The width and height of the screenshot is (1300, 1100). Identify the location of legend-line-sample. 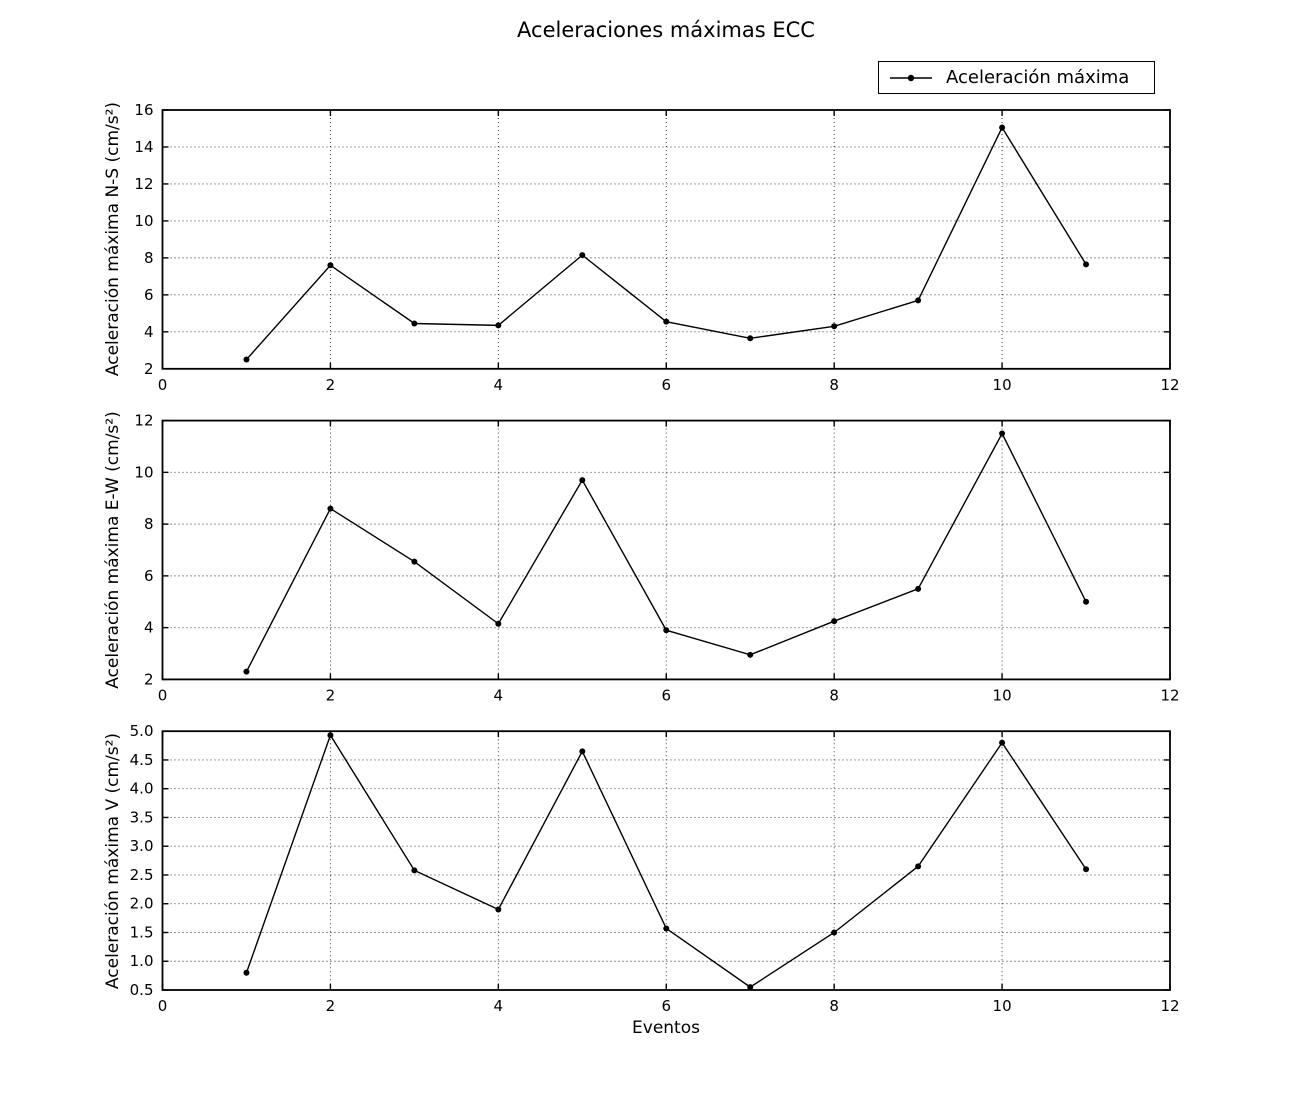
(911, 77).